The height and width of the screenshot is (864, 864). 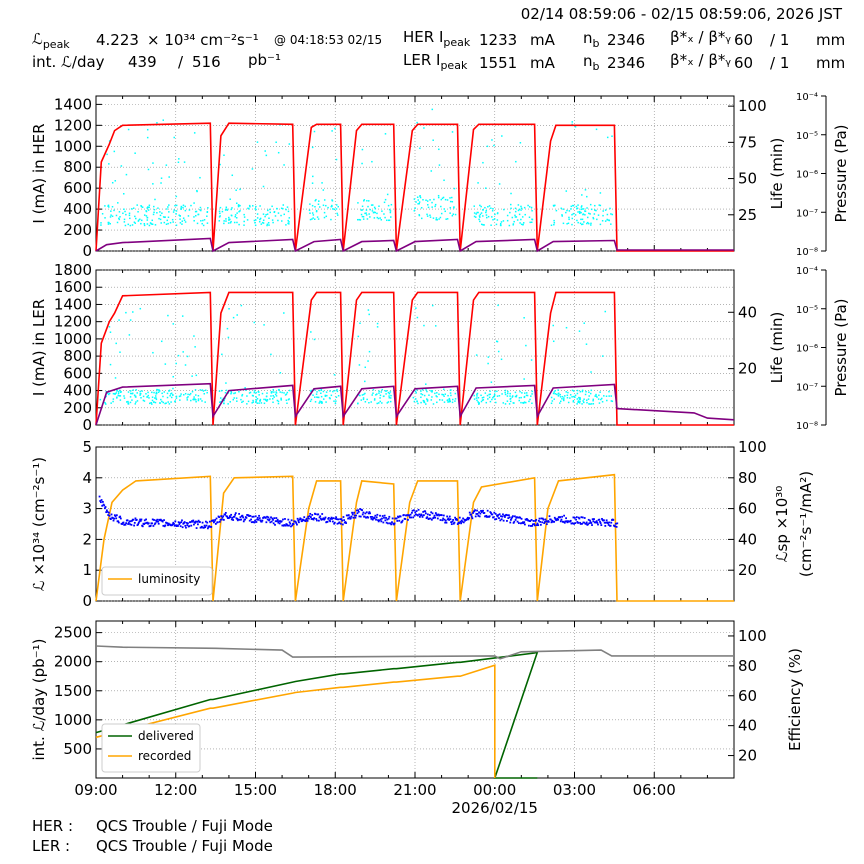 What do you see at coordinates (51, 846) in the screenshot?
I see `footer-ler-label: LER :` at bounding box center [51, 846].